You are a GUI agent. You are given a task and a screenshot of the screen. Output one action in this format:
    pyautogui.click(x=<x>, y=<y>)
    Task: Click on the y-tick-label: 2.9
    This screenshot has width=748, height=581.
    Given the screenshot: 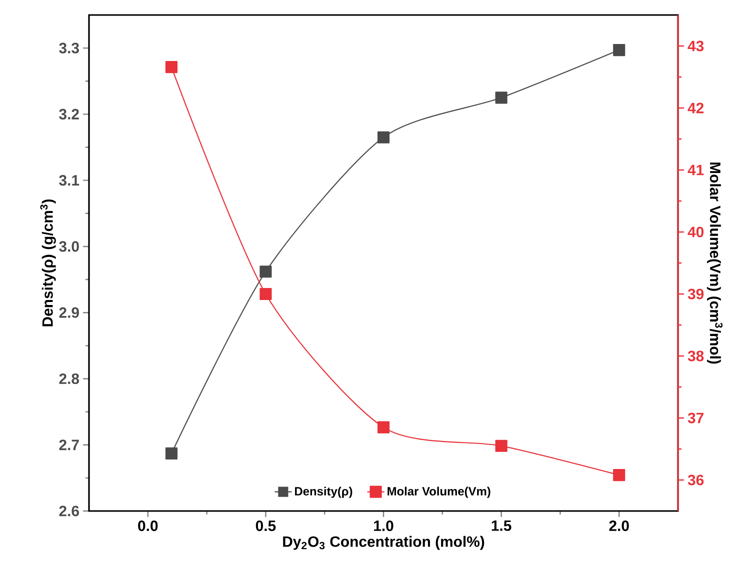 What is the action you would take?
    pyautogui.click(x=69, y=312)
    